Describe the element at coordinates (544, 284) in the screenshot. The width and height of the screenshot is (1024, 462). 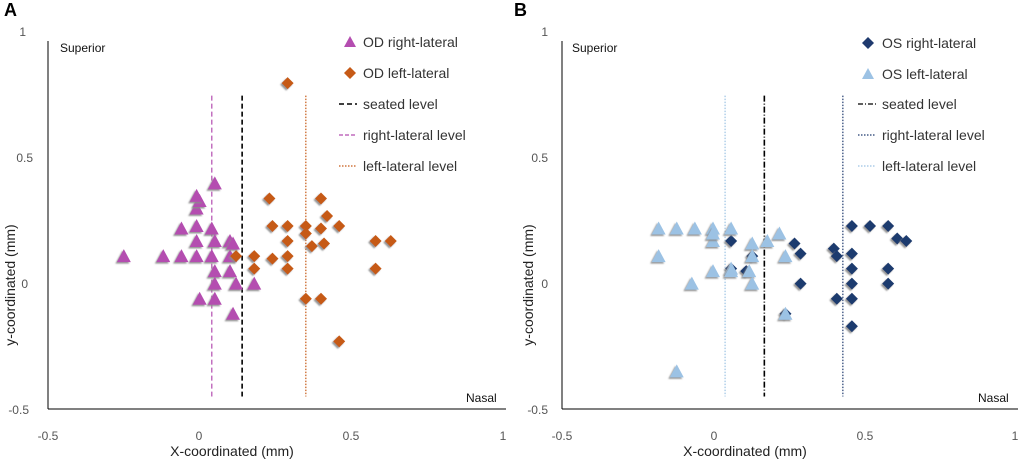
I see `panel-b-y-tick-0: 0` at that location.